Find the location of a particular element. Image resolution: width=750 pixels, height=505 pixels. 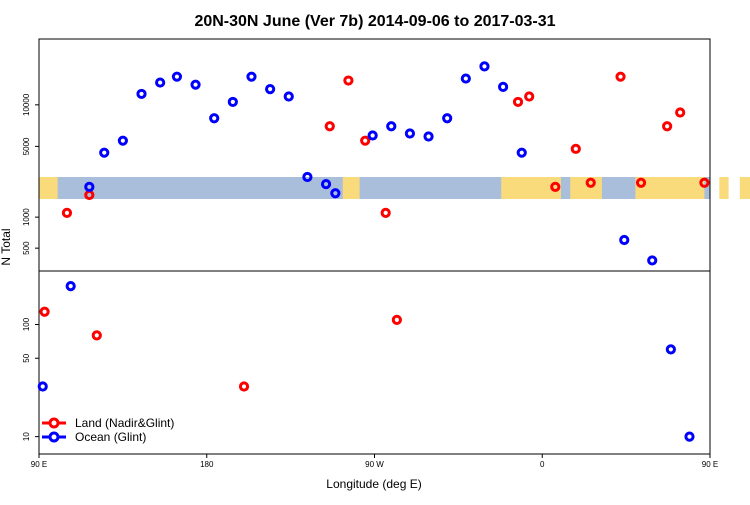

legend-ocean-label: Ocean (Glint) is located at coordinates (110, 437).